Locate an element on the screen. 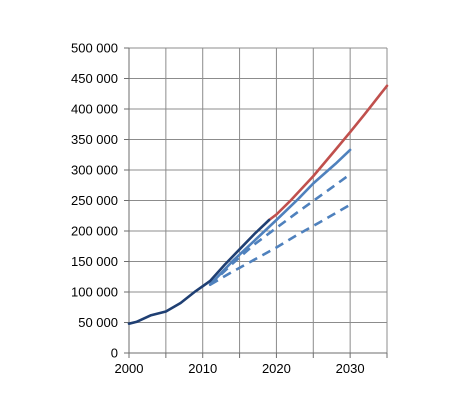 The height and width of the screenshot is (420, 475). y-tick-label: 0 is located at coordinates (114, 353).